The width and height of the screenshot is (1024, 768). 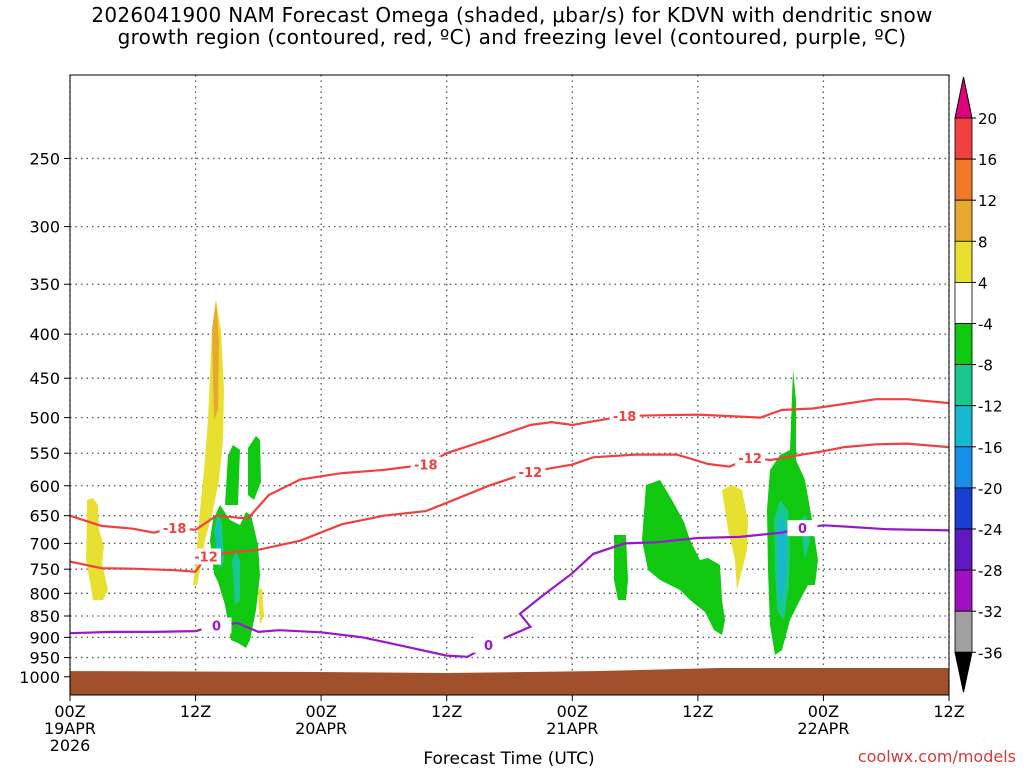 What do you see at coordinates (985, 366) in the screenshot?
I see `colorbar-label: -8` at bounding box center [985, 366].